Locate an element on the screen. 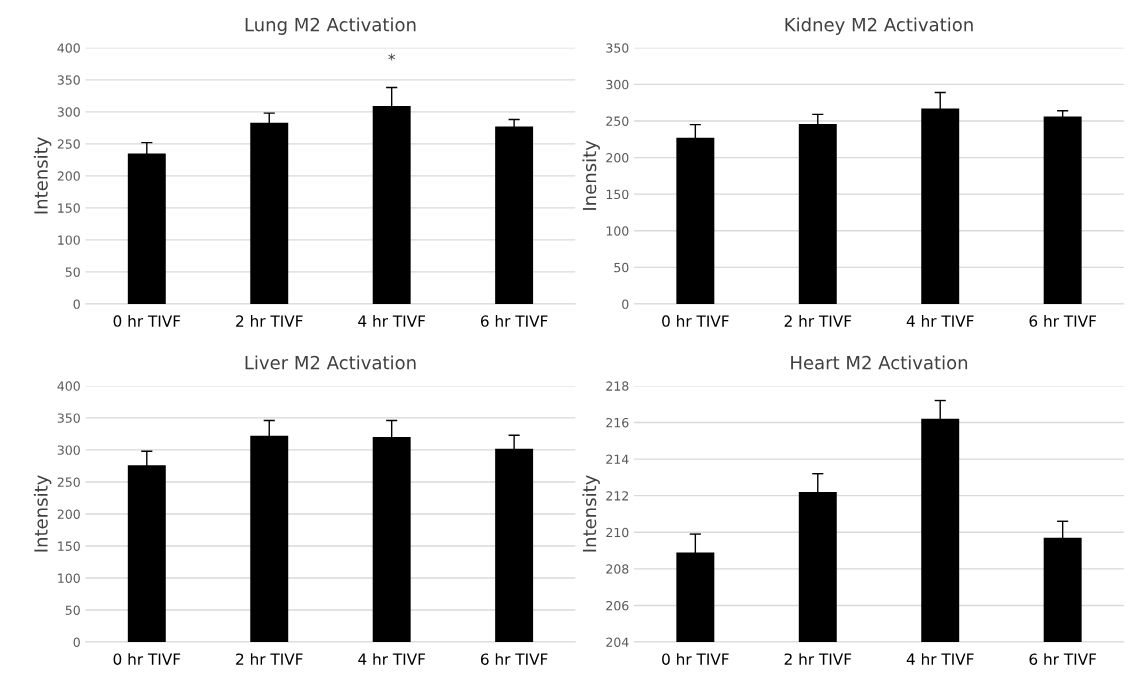  y-tick-label: 204 is located at coordinates (617, 642).